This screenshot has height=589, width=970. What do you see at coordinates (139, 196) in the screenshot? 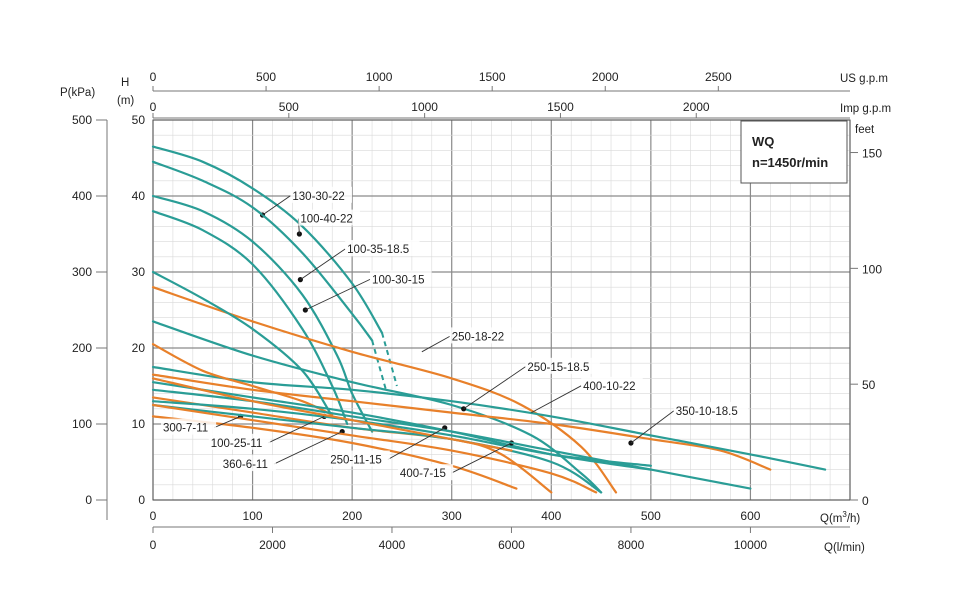
I see `h-tick-label: 40` at bounding box center [139, 196].